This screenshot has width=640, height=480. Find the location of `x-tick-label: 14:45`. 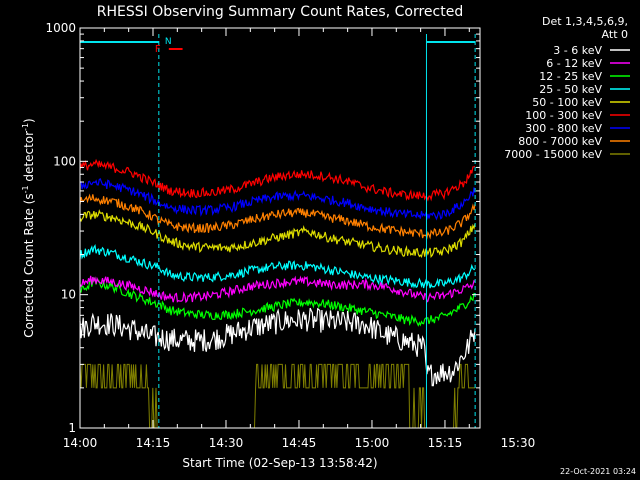

x-tick-label: 14:45 is located at coordinates (299, 443).